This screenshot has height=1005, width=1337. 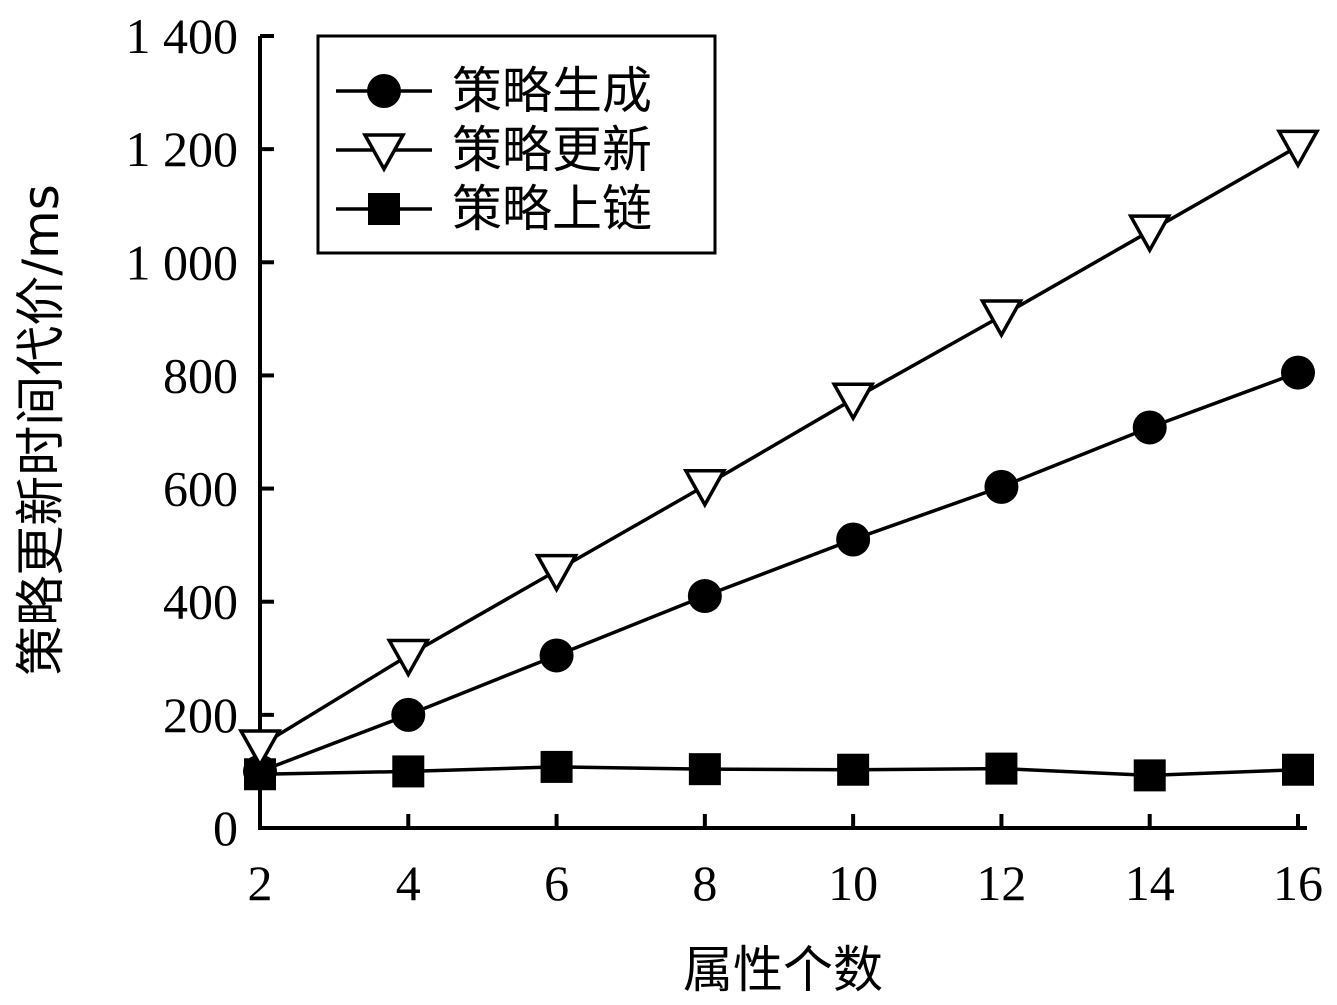 What do you see at coordinates (408, 883) in the screenshot?
I see `x-tick-label: 4` at bounding box center [408, 883].